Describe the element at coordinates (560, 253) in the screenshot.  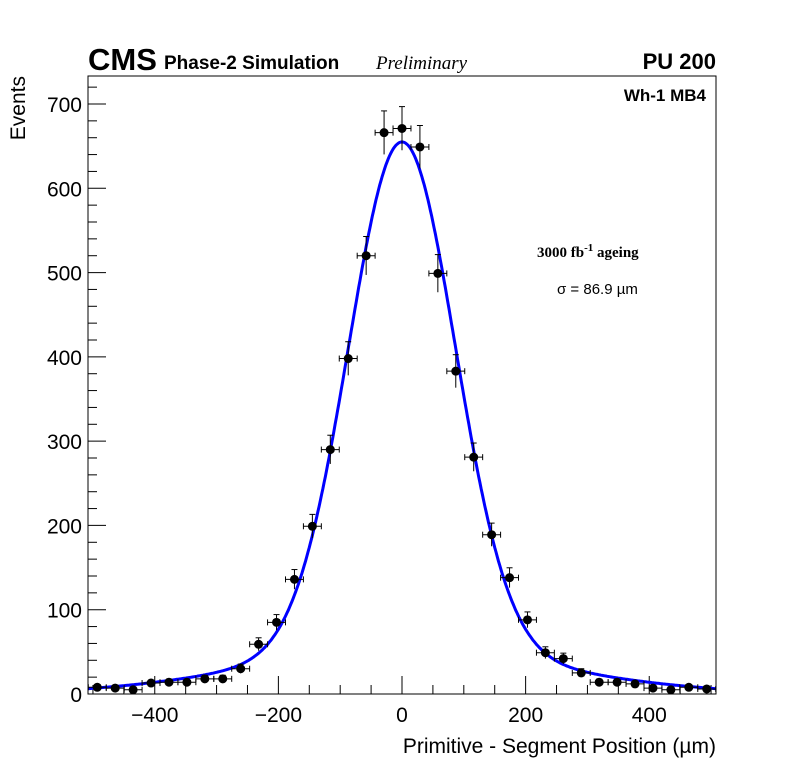
I see `ageing-main: 3000 fb` at that location.